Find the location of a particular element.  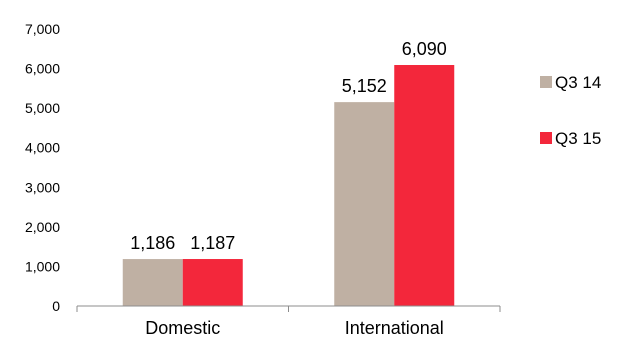

y-tick-label: 5,000 is located at coordinates (42, 108).